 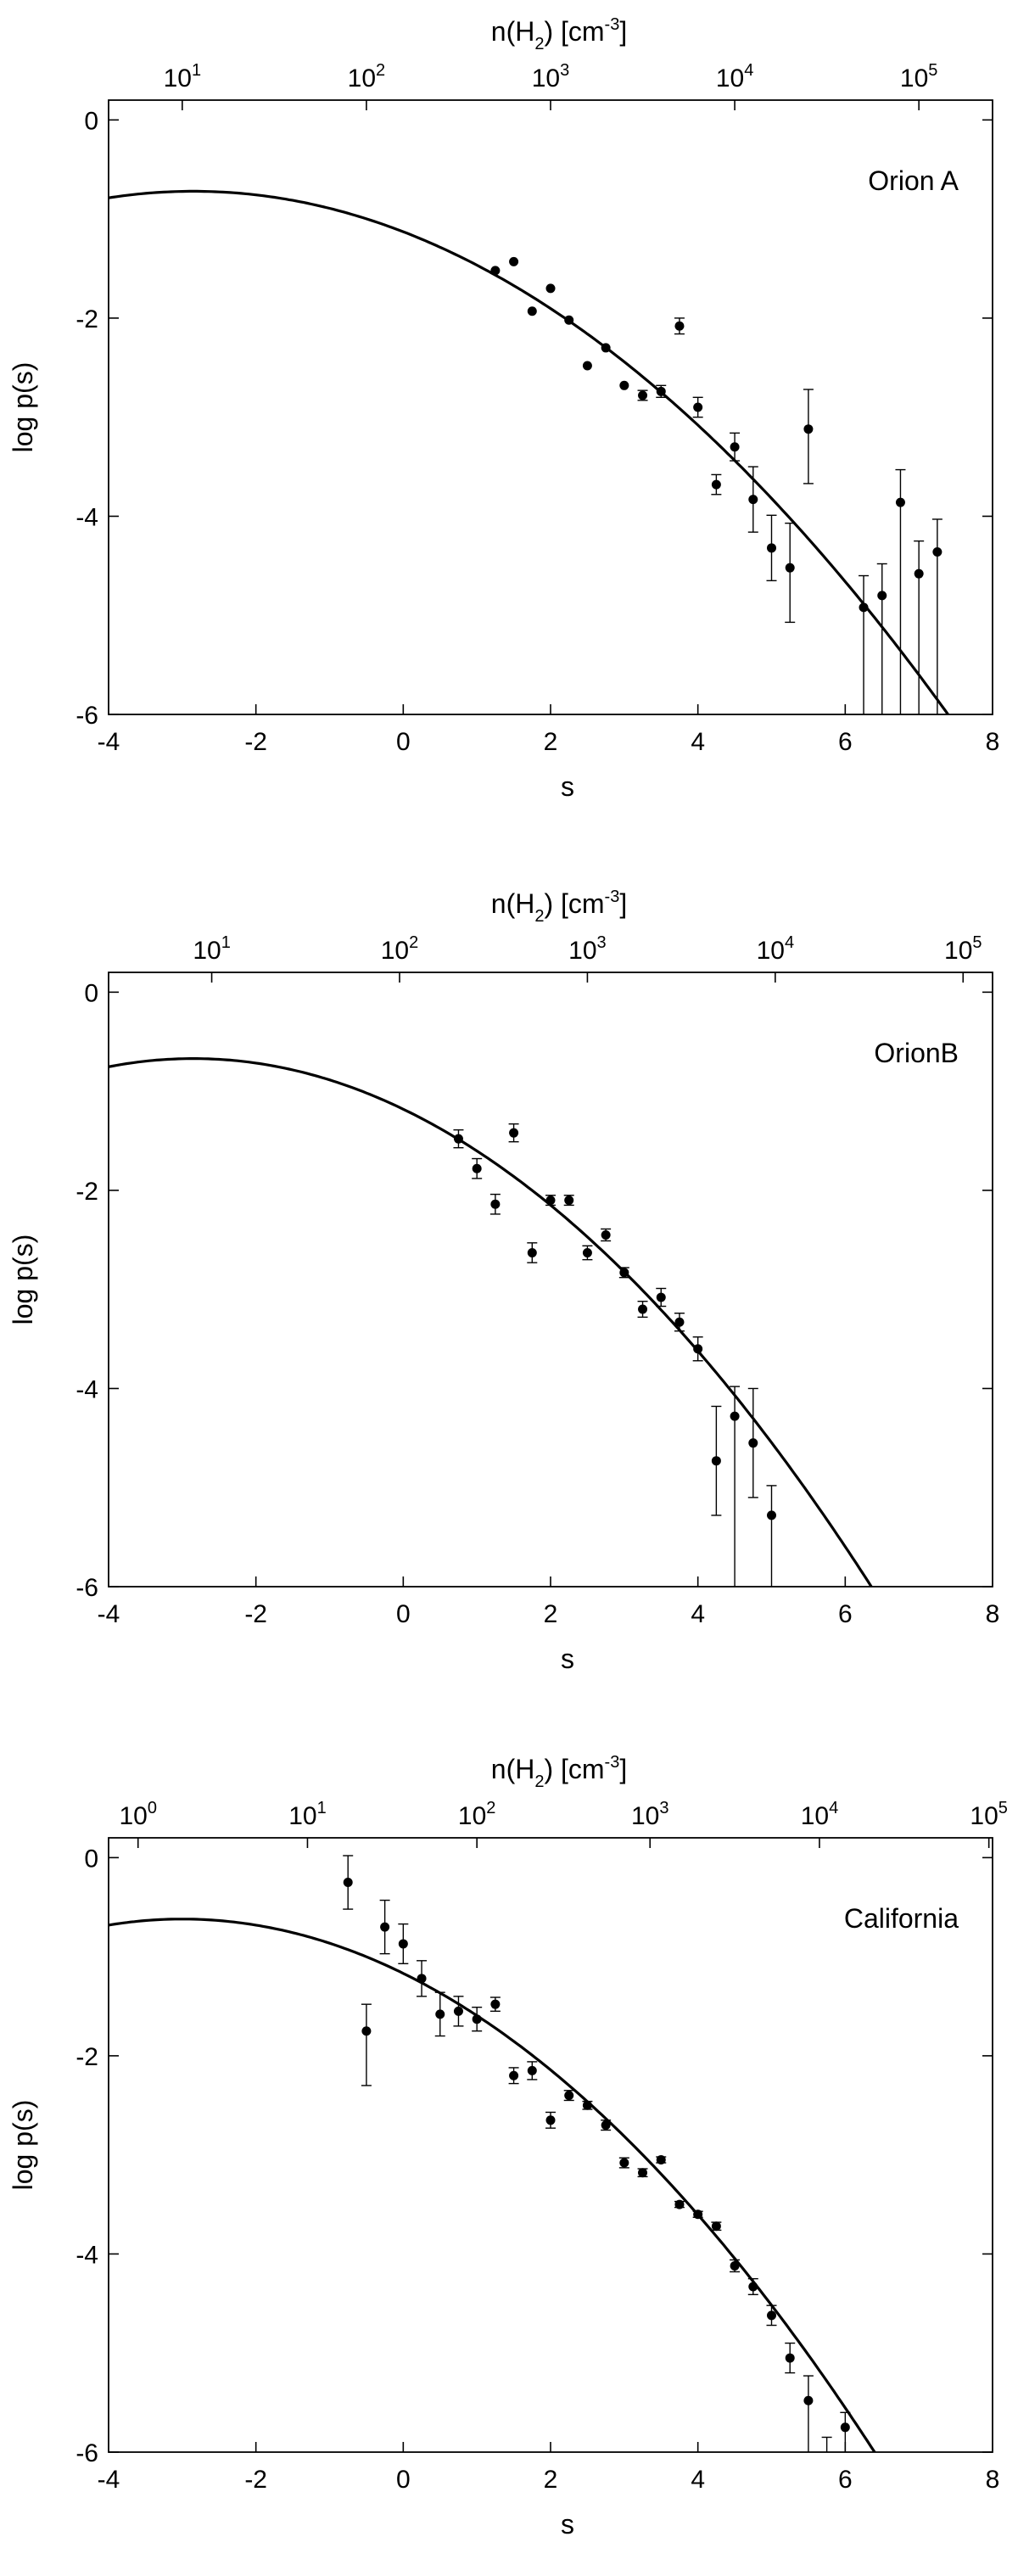 I want to click on top-tick-label: 10⁴, so click(x=776, y=949).